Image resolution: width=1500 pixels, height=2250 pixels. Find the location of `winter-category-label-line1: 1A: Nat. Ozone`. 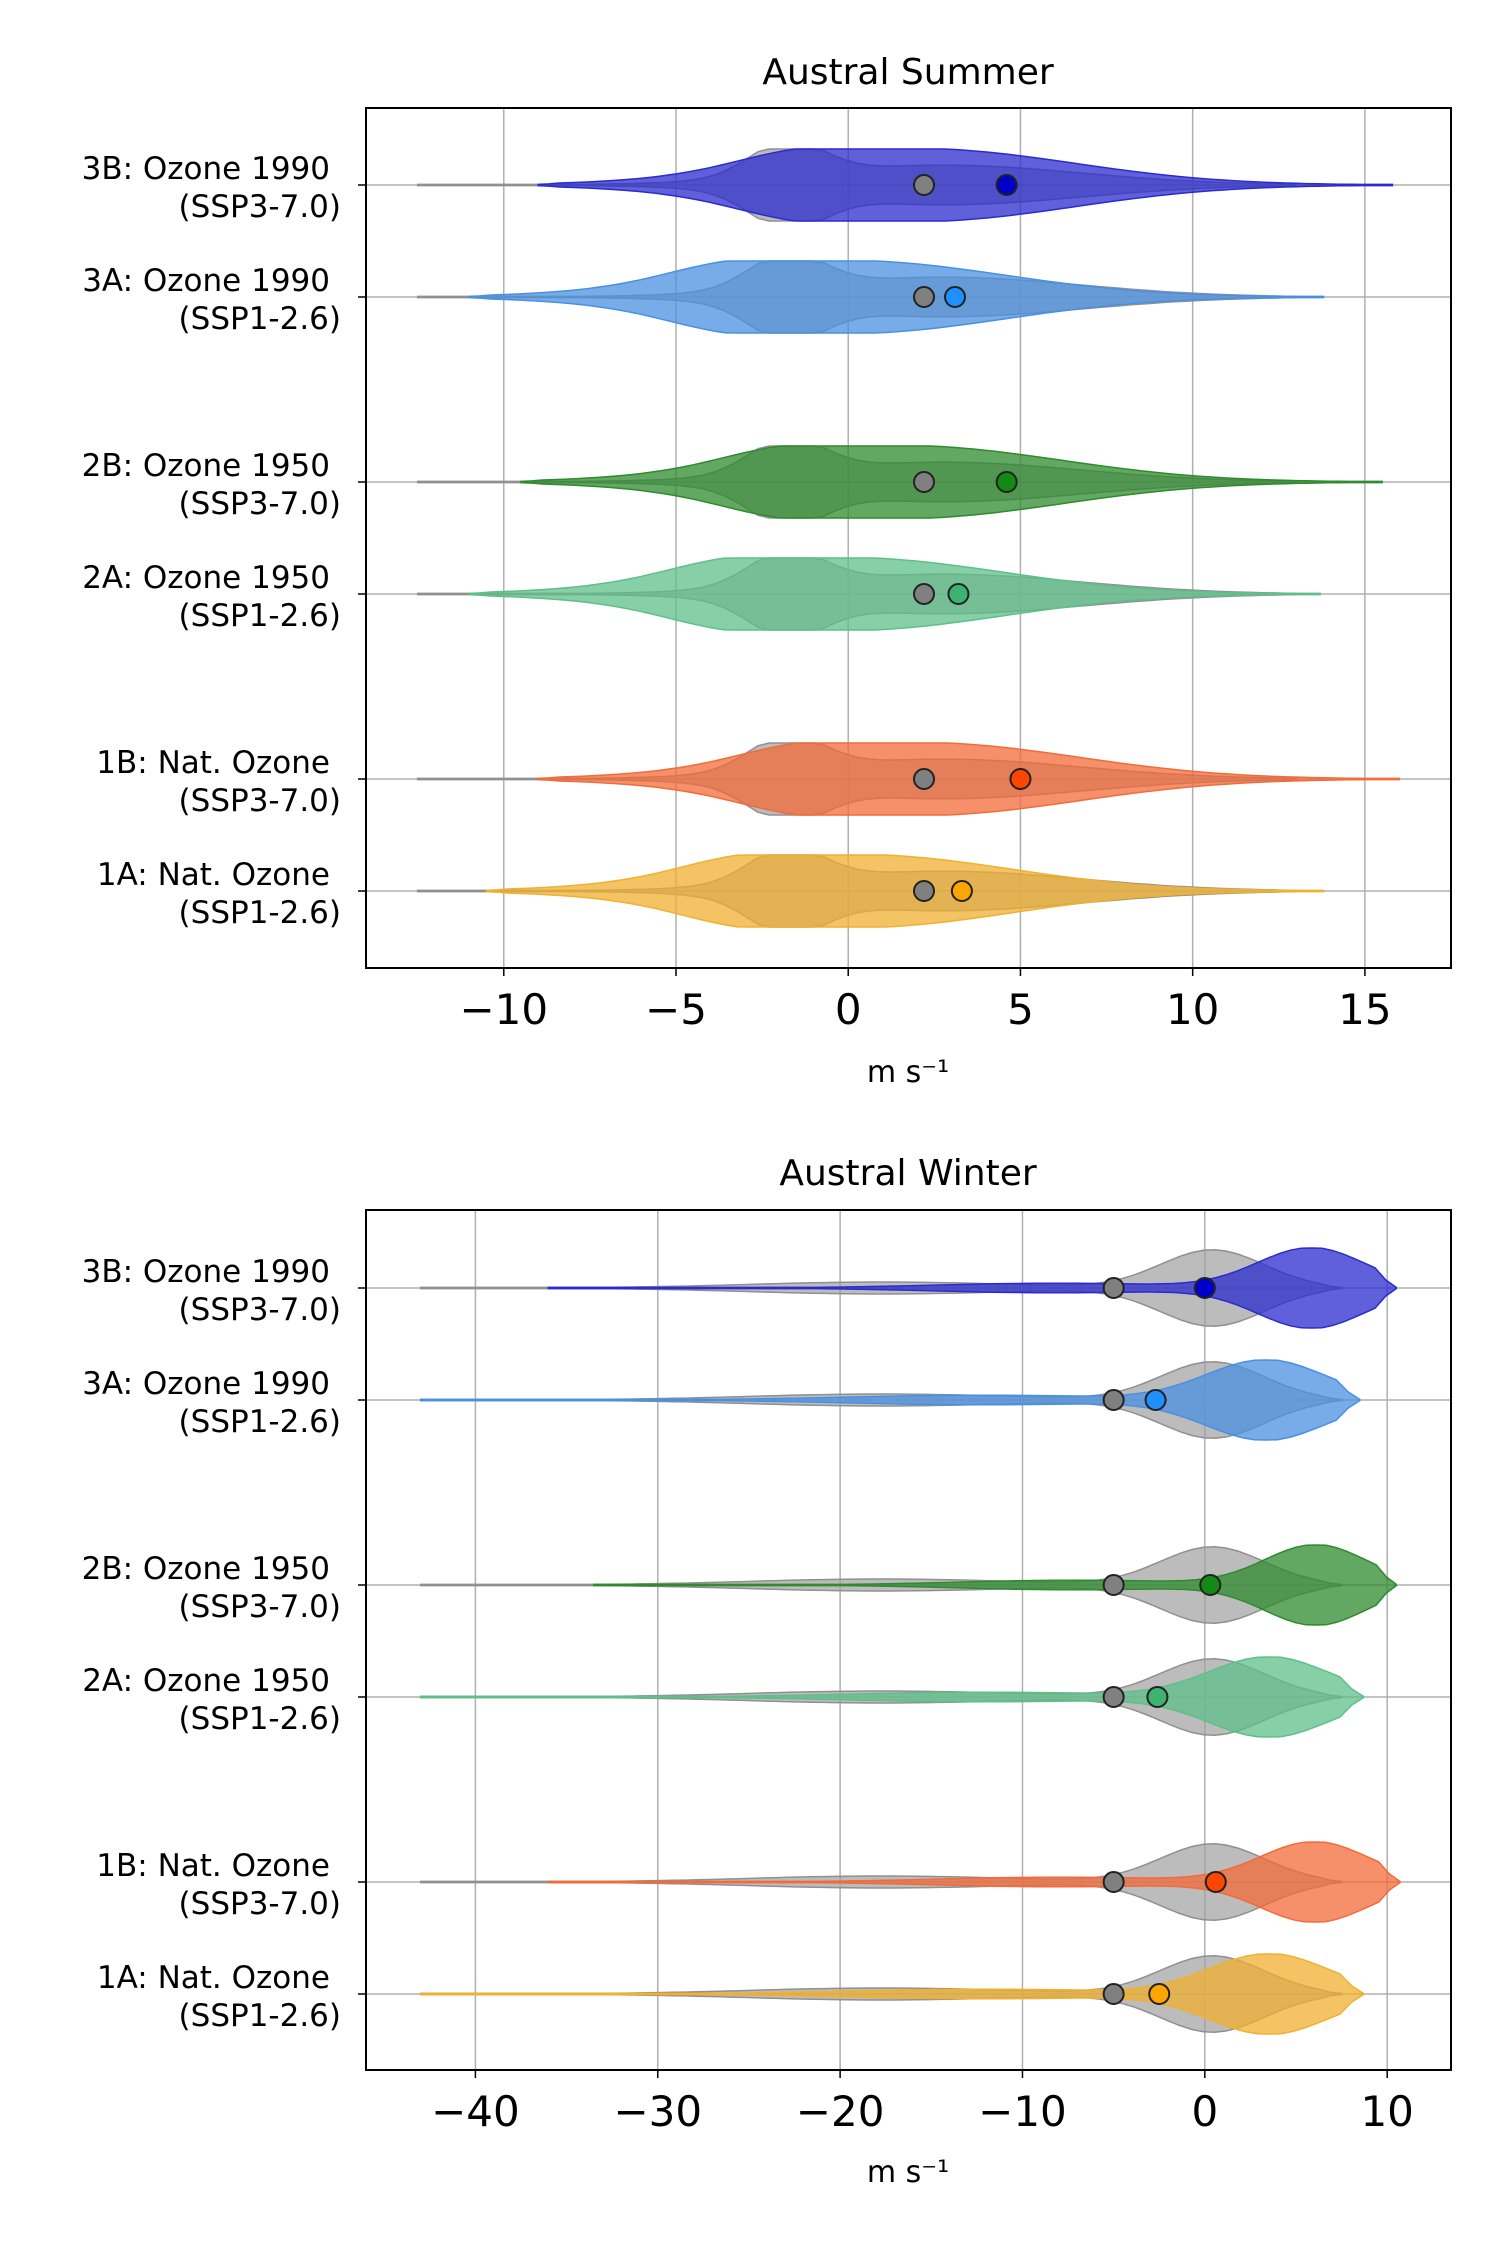

winter-category-label-line1: 1A: Nat. Ozone is located at coordinates (213, 1978).